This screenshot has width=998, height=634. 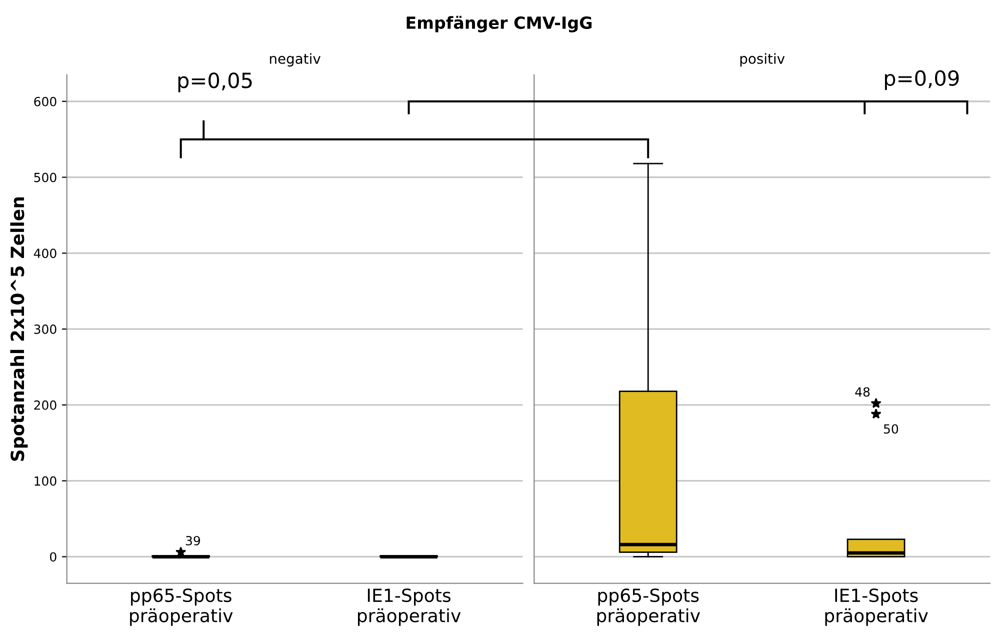 I want to click on y-tick-label: 200, so click(x=45, y=405).